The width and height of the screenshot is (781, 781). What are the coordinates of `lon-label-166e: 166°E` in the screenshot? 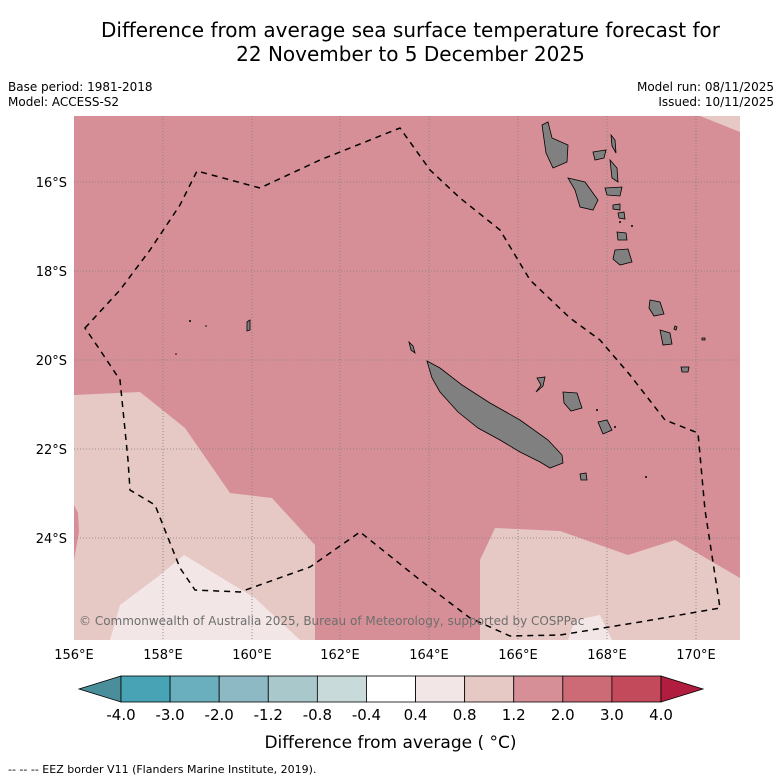 It's located at (518, 655).